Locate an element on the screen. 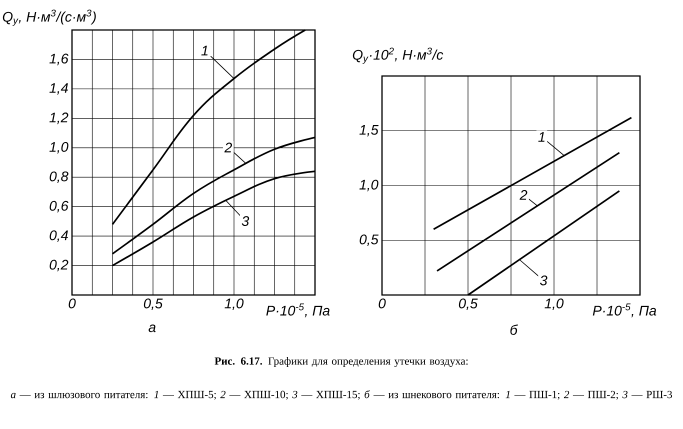  text: а is located at coordinates (152, 328).